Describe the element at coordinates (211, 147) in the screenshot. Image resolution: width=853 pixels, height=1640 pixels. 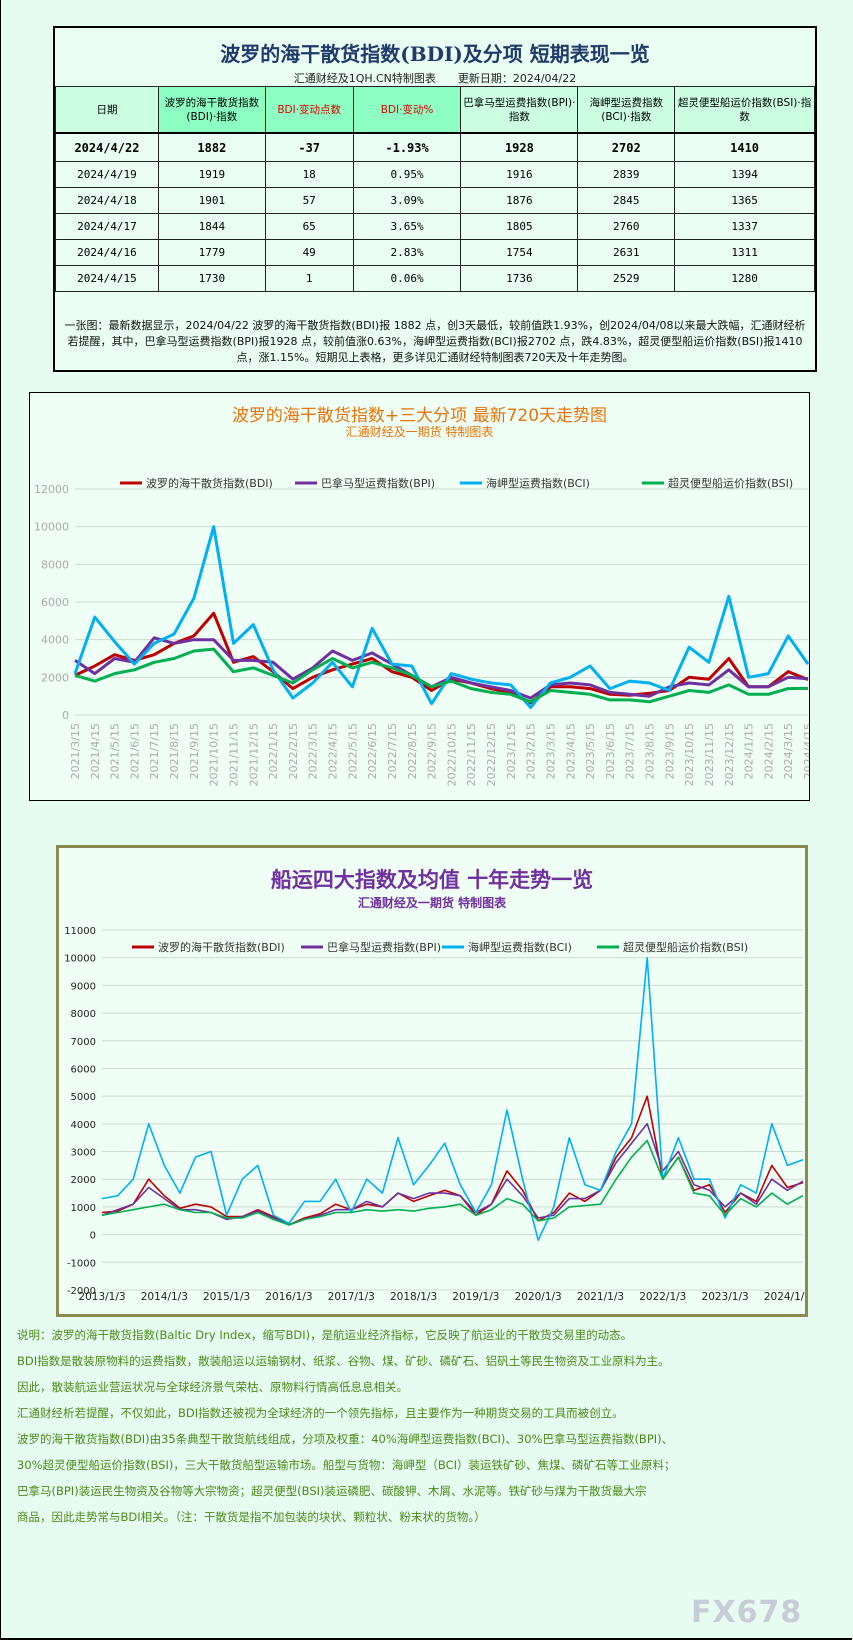
I see `table-cell: 1882` at that location.